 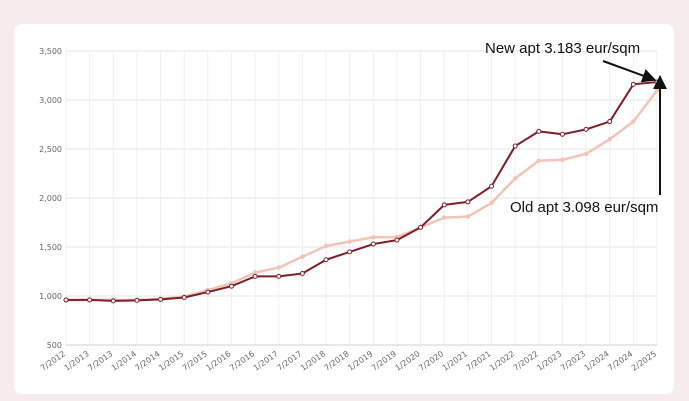 What do you see at coordinates (408, 361) in the screenshot?
I see `x-tick-label: 1/2020` at bounding box center [408, 361].